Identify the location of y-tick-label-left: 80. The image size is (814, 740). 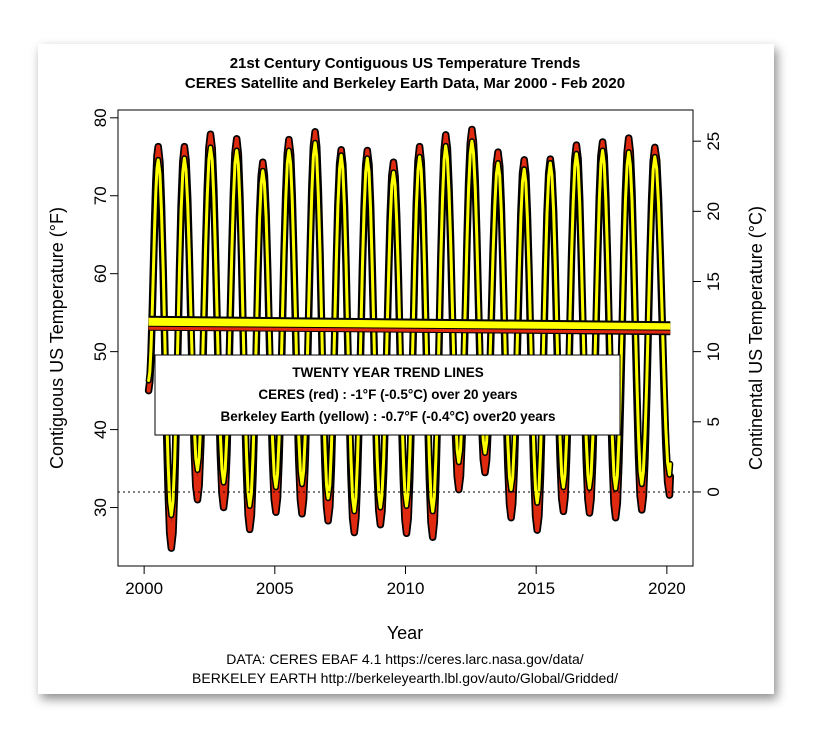
(100, 117).